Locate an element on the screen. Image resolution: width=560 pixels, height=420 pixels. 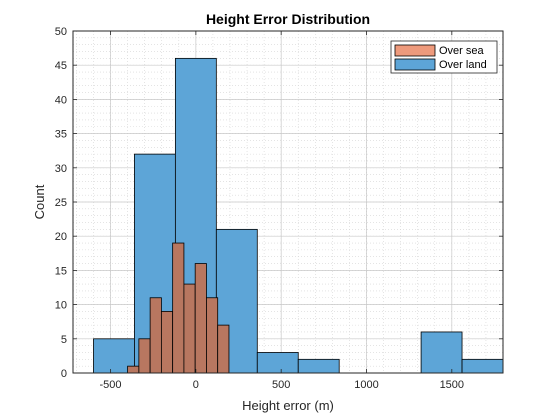
legend-swatch-over-sea is located at coordinates (415, 50).